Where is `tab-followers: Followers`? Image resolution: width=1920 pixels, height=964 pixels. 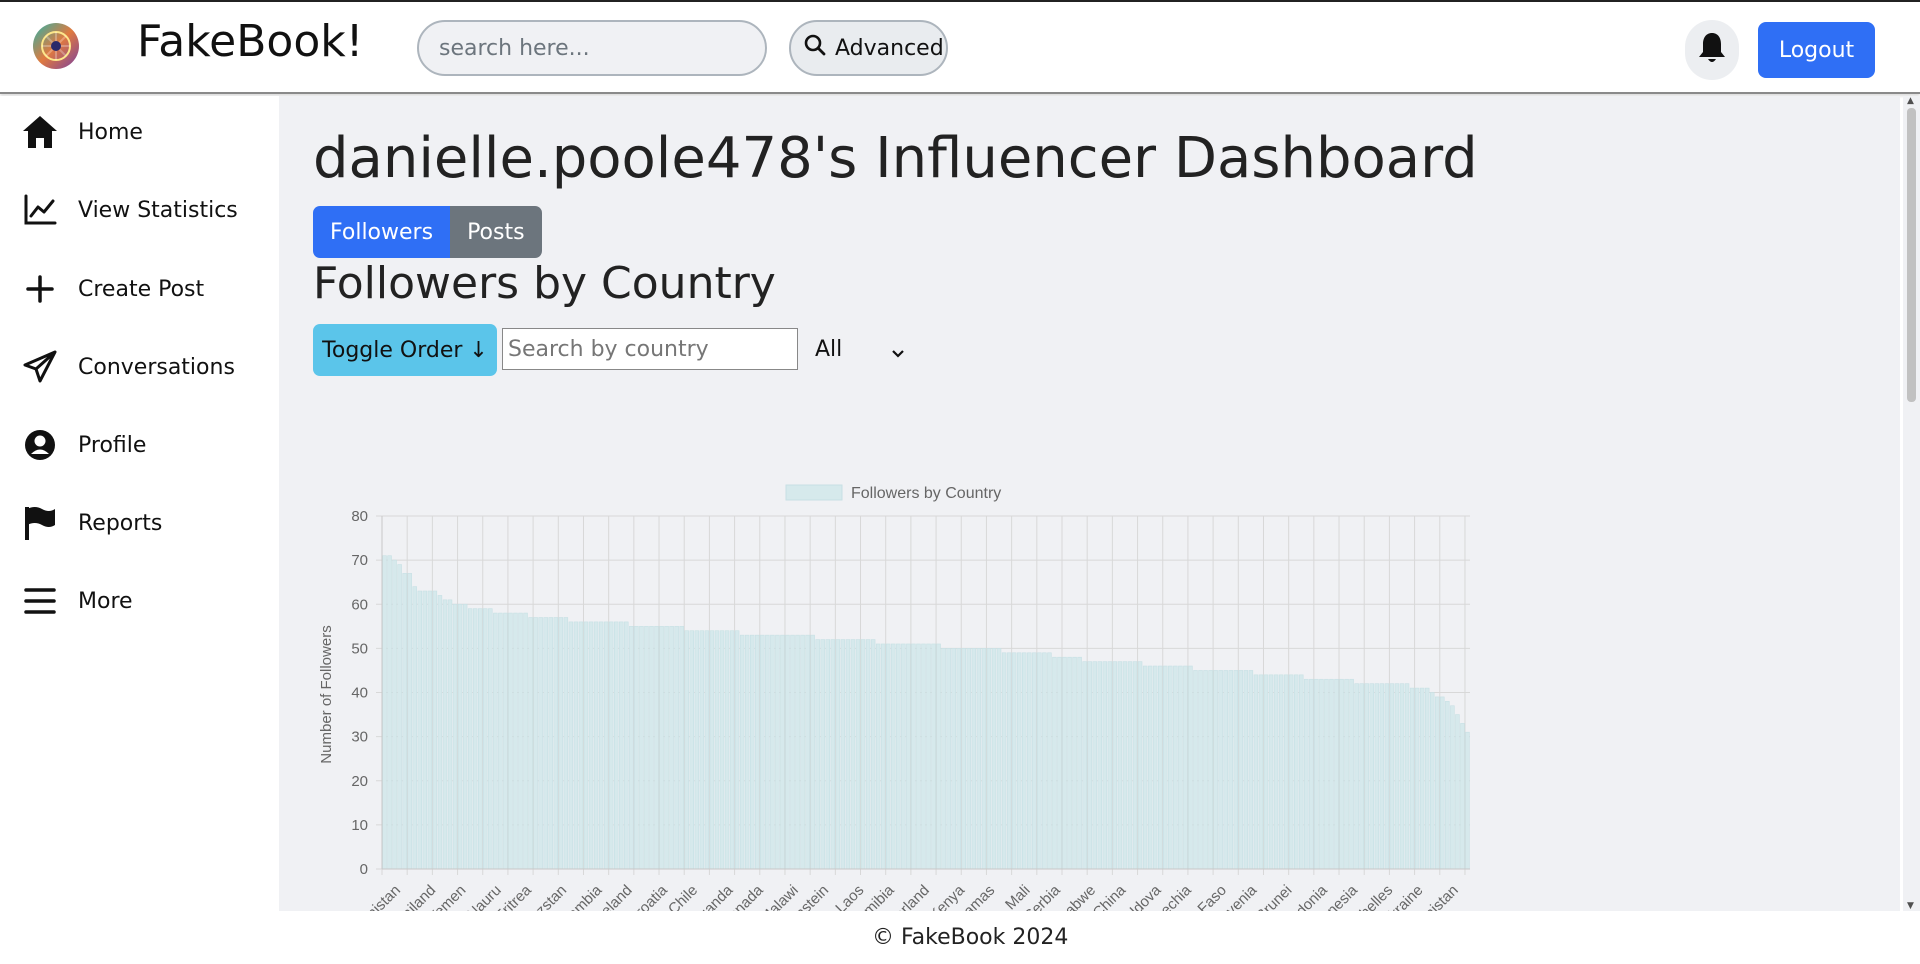 tab-followers: Followers is located at coordinates (382, 232).